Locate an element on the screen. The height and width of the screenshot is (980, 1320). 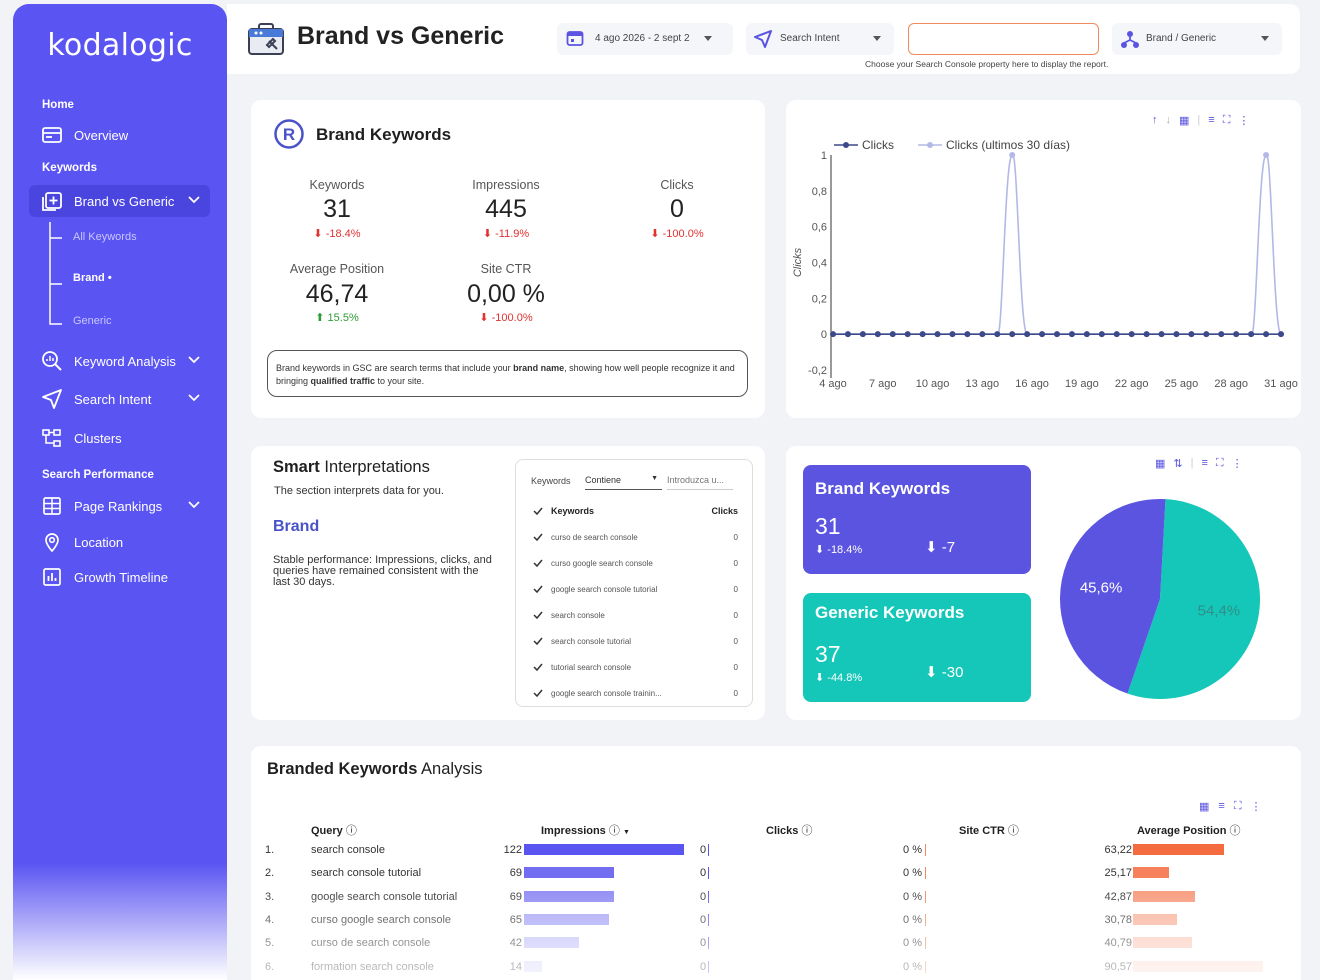
sidebar-item-keyword-analysis: Keyword Analysis is located at coordinates (119, 361).